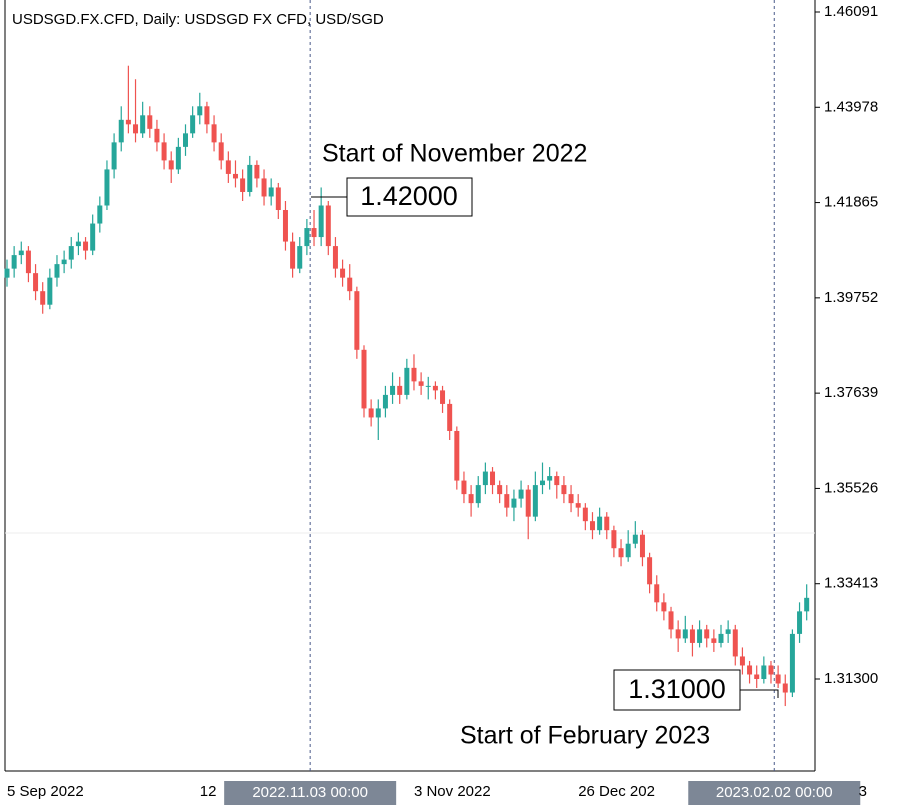  I want to click on x-tick-label: 26 Dec 202, so click(616, 791).